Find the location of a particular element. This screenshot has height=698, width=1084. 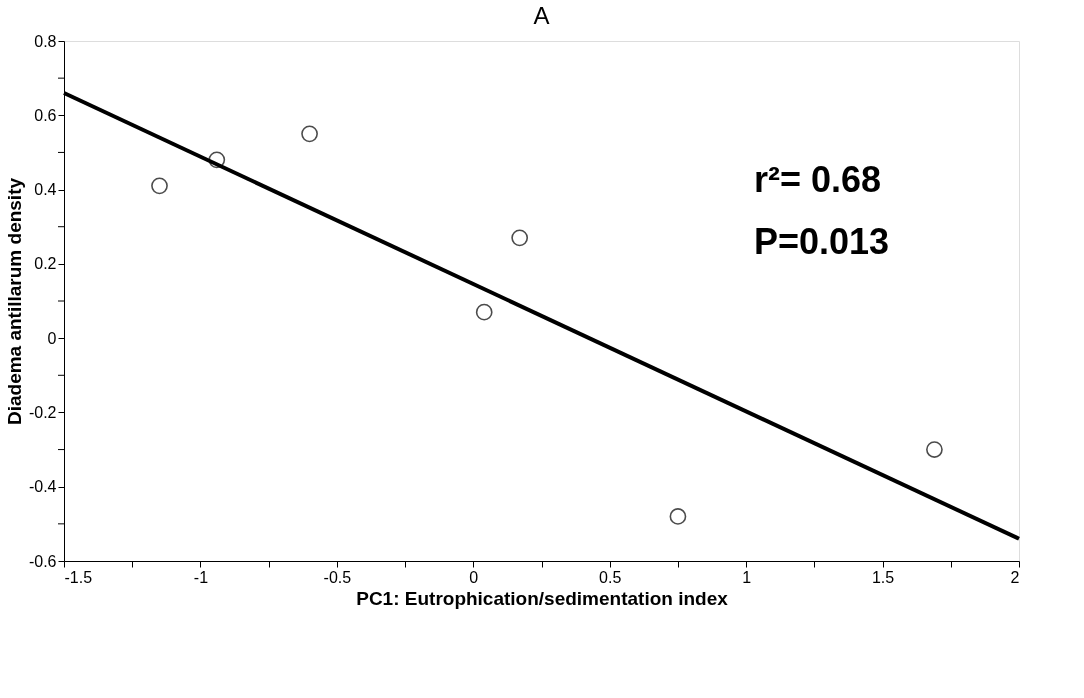

x-tick-label: 0.5 is located at coordinates (610, 577).